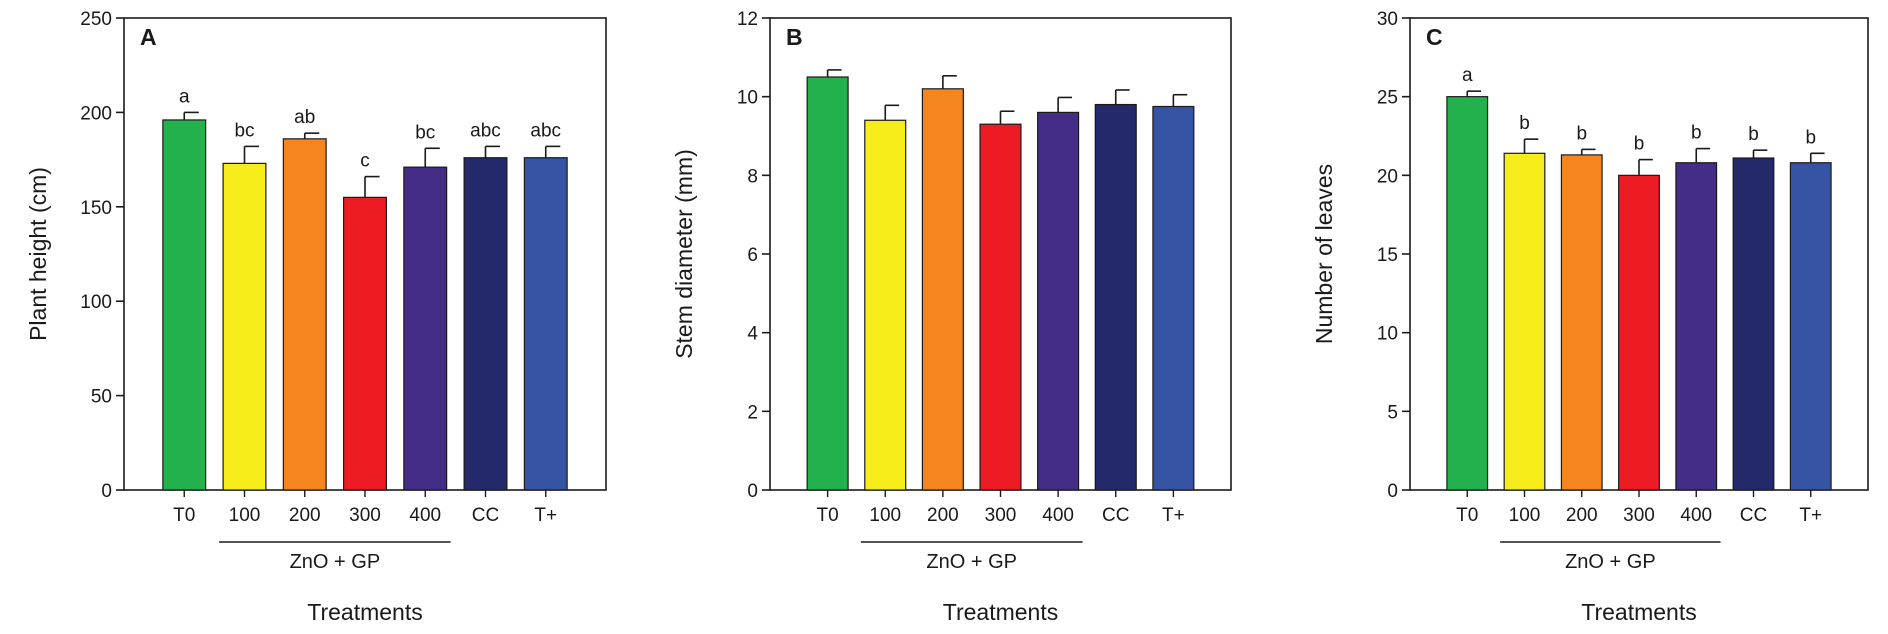 The width and height of the screenshot is (1888, 634). Describe the element at coordinates (752, 176) in the screenshot. I see `y-tick-label: 8` at that location.